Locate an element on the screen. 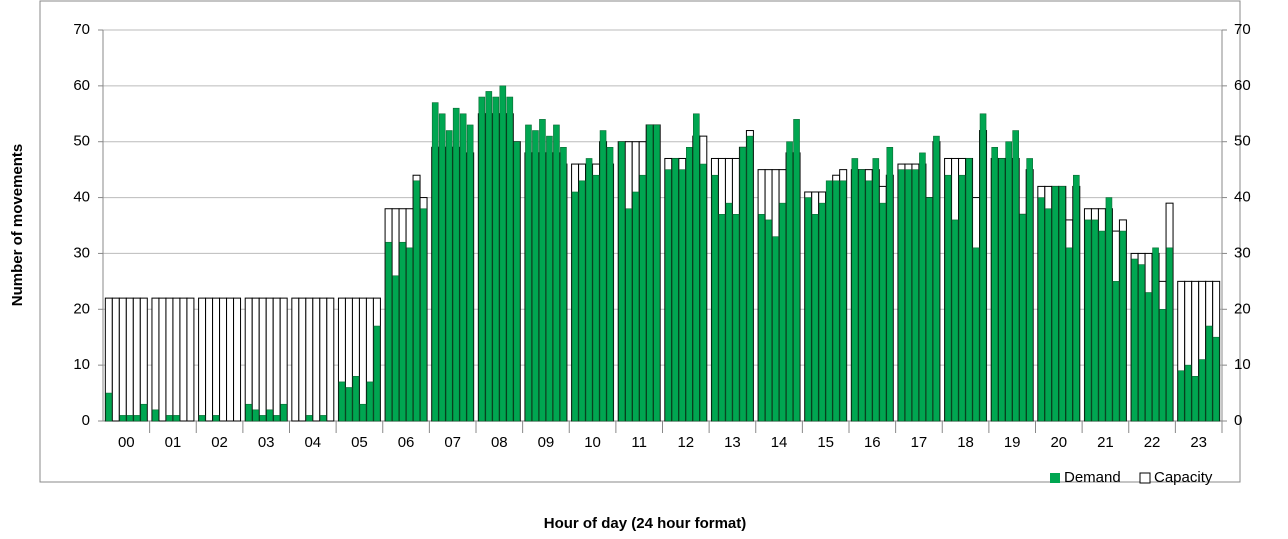 This screenshot has width=1288, height=539. y2-tick-label: 20 is located at coordinates (1242, 308).